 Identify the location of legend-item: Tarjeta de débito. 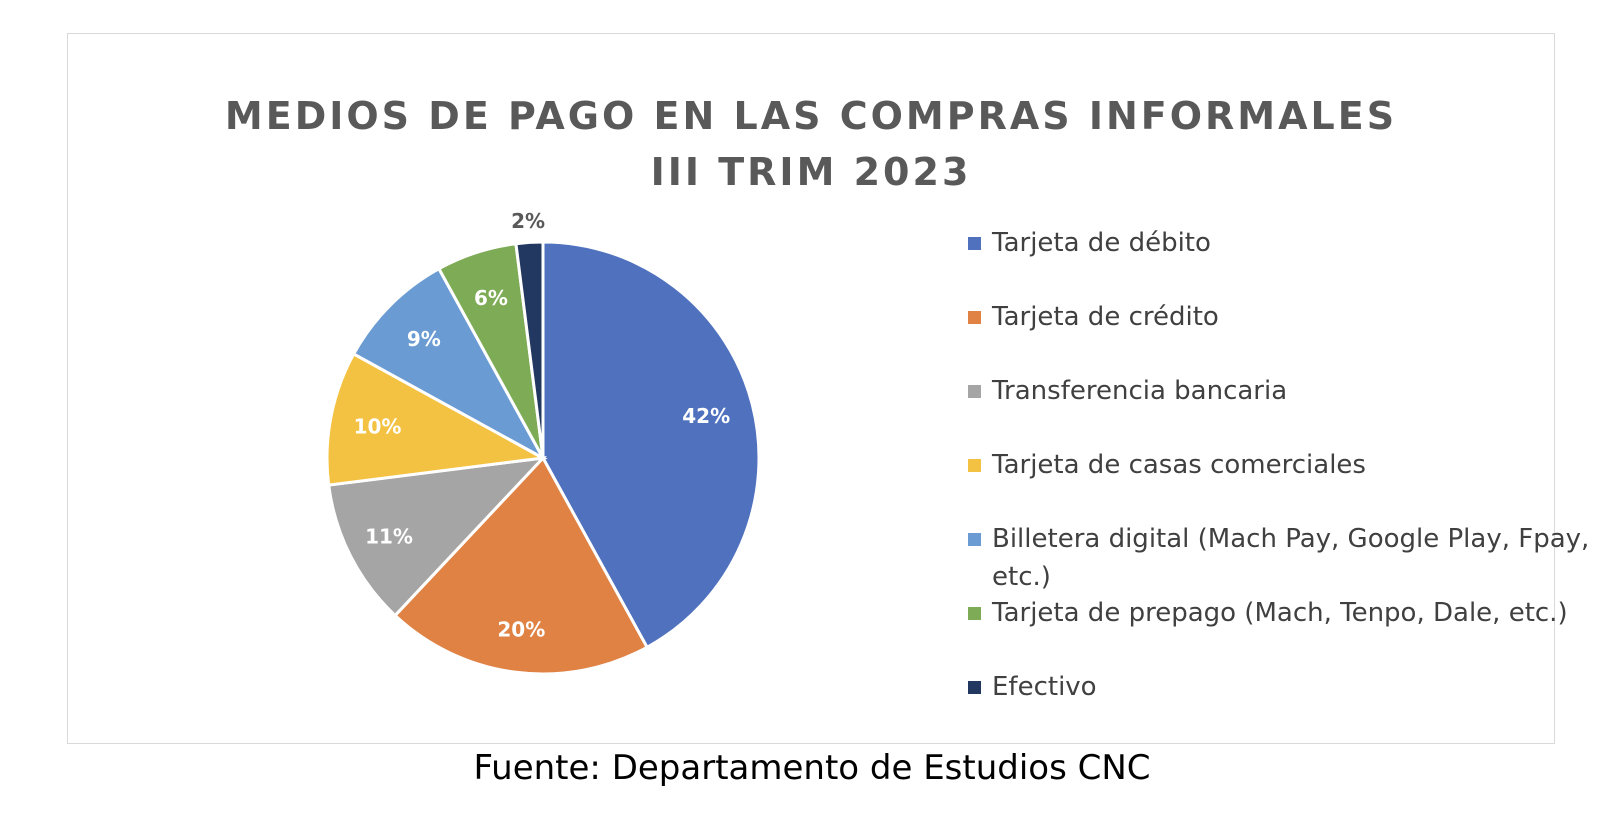
(1285, 243).